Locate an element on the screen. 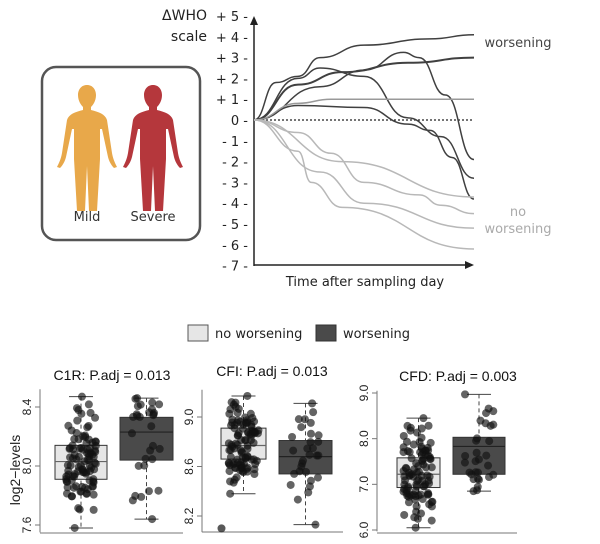  boxplot-c1r: C1R: P.adj = 0.013 7.6 8.0 8.4 is located at coordinates (101, 450).